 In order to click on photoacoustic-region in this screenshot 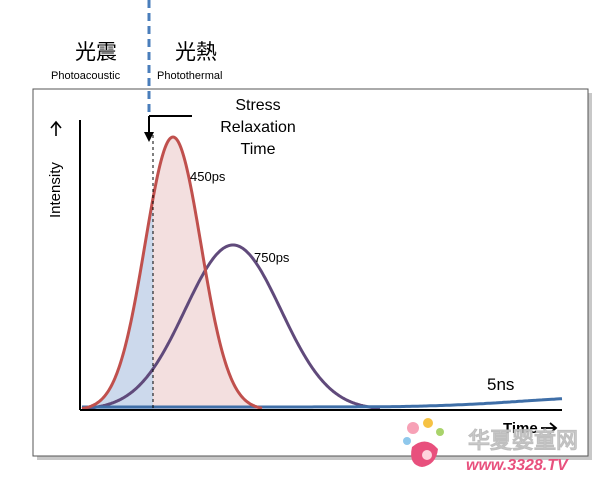, I will do `click(117, 304)`.